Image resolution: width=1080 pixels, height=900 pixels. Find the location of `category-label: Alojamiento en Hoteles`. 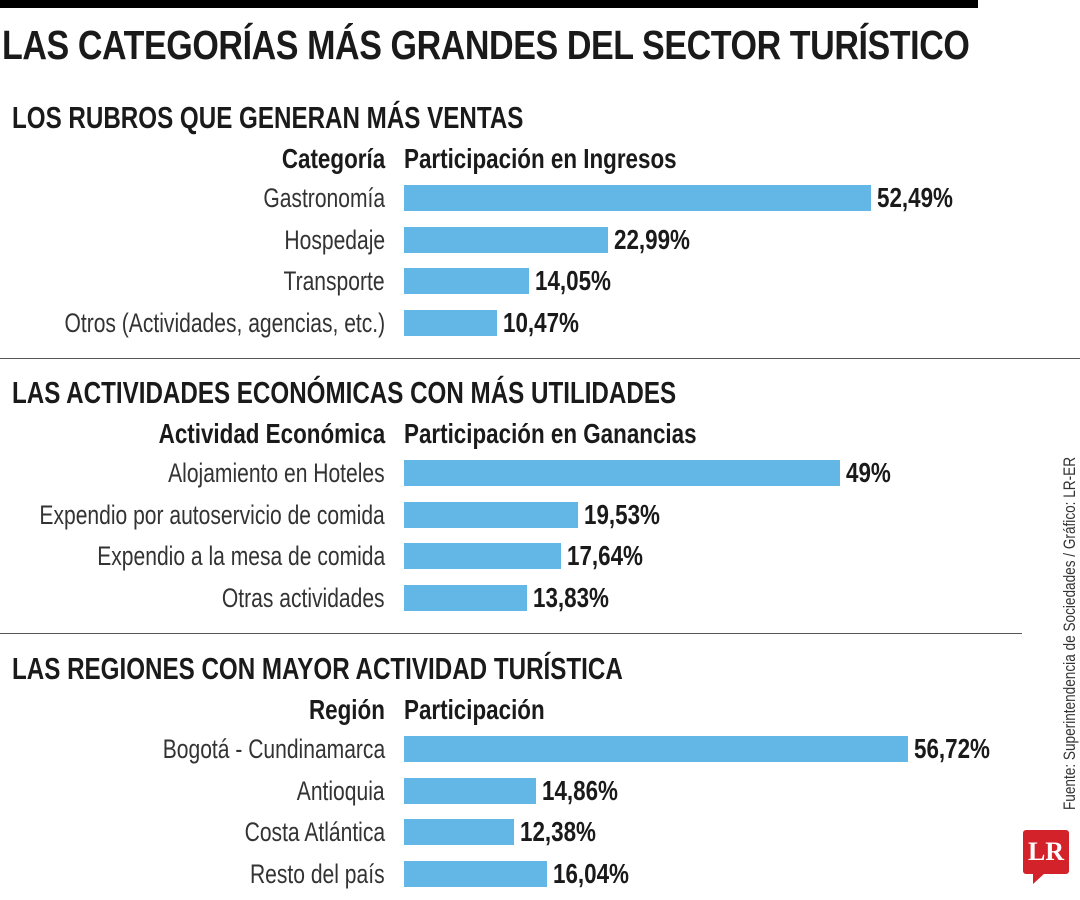

category-label: Alojamiento en Hoteles is located at coordinates (276, 473).